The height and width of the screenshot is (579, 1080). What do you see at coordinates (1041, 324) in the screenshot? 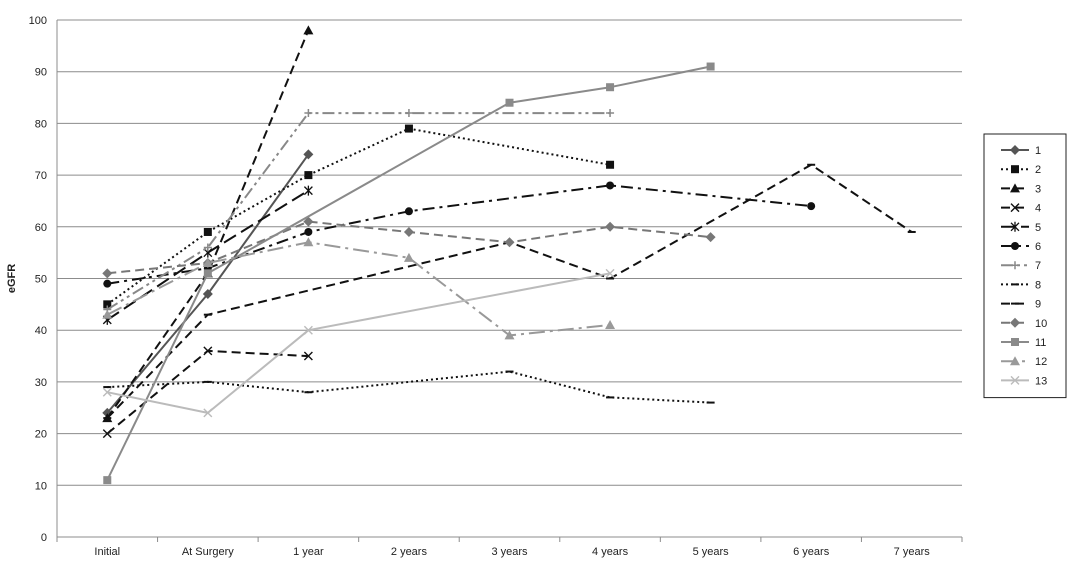
I see `legend-label: 10` at bounding box center [1041, 324].